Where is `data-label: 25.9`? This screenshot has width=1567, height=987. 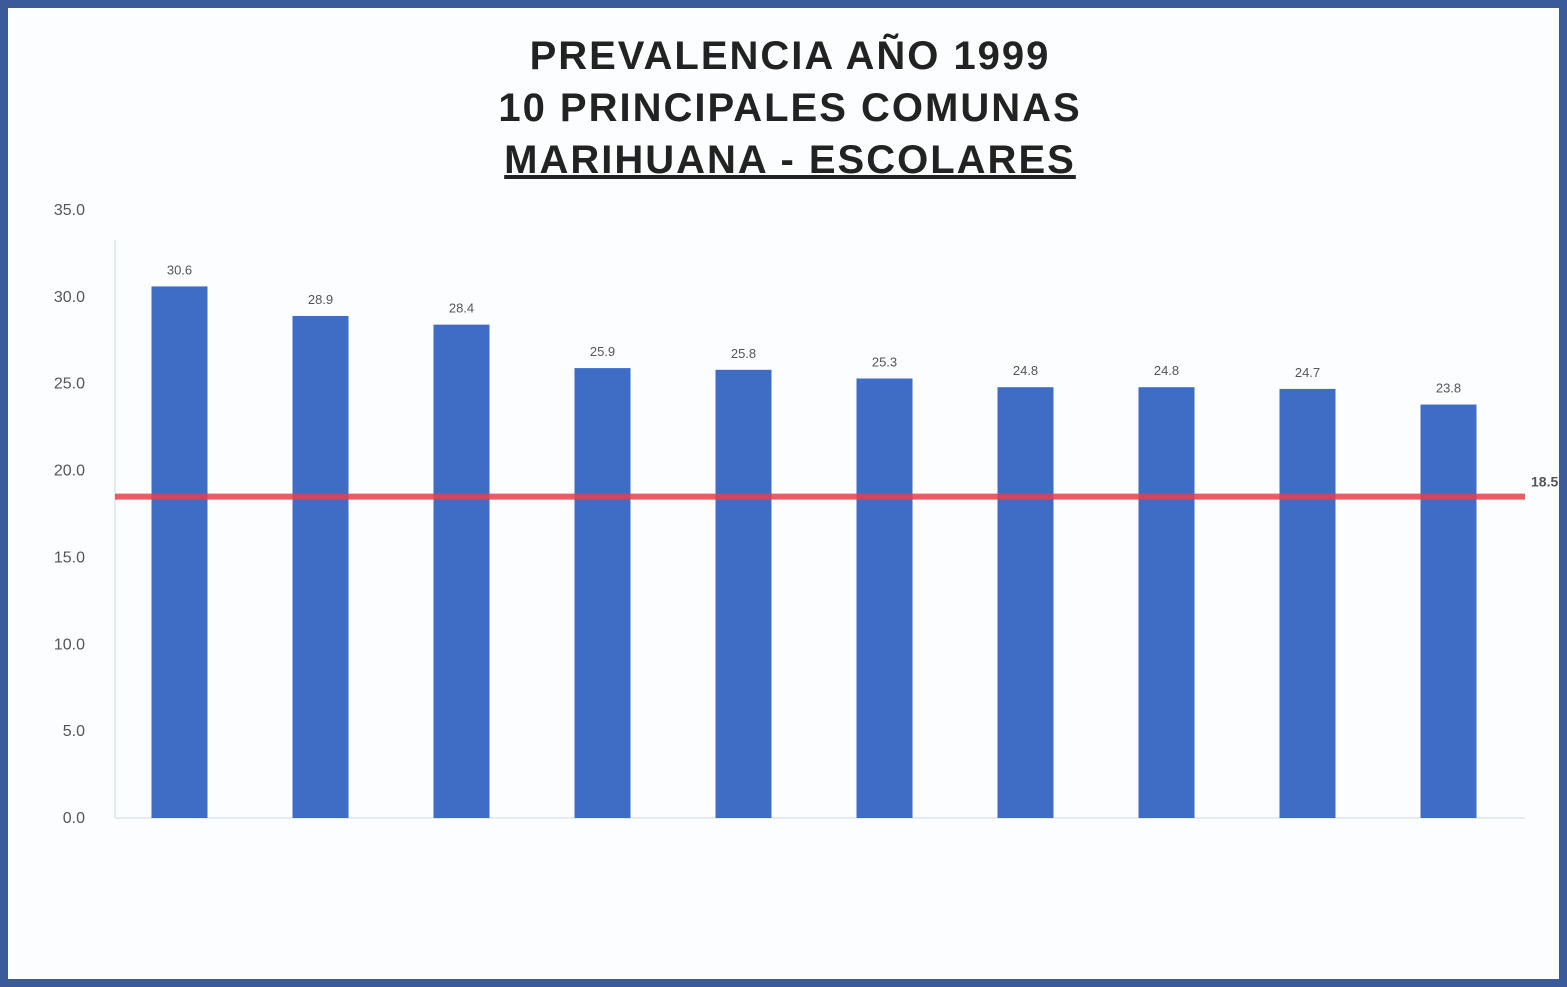 data-label: 25.9 is located at coordinates (602, 351).